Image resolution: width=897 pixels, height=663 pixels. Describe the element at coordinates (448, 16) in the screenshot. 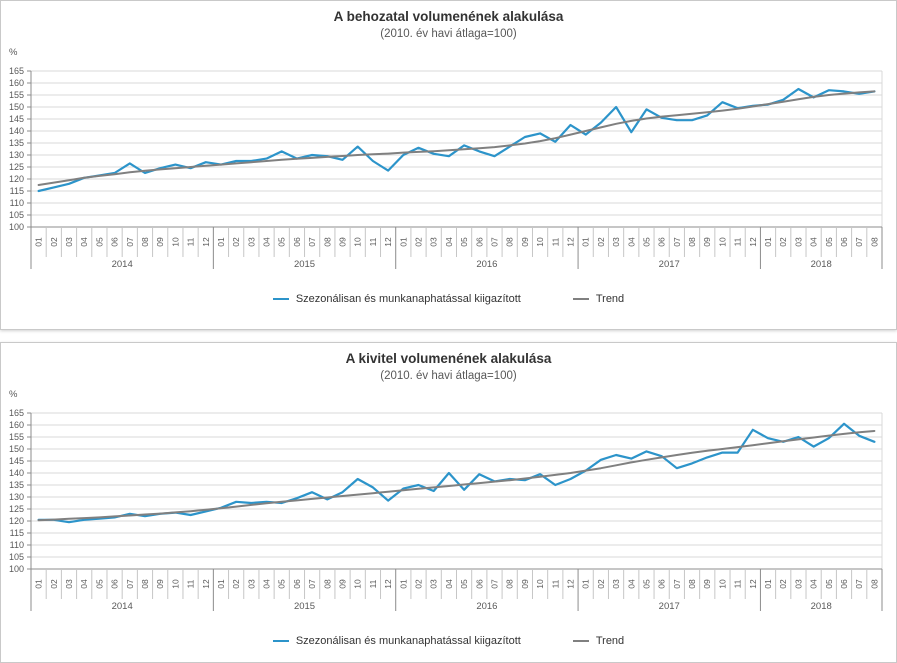

I see `import-chart-title: A behozatal volumenének alakulása` at that location.